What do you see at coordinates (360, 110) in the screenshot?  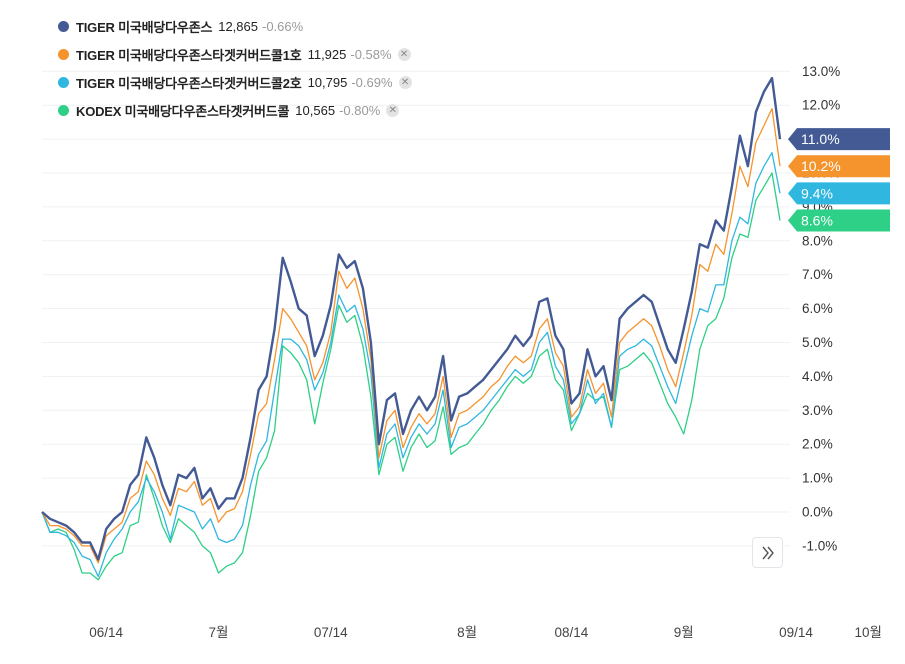 I see `legend-series-change: -0.80%` at bounding box center [360, 110].